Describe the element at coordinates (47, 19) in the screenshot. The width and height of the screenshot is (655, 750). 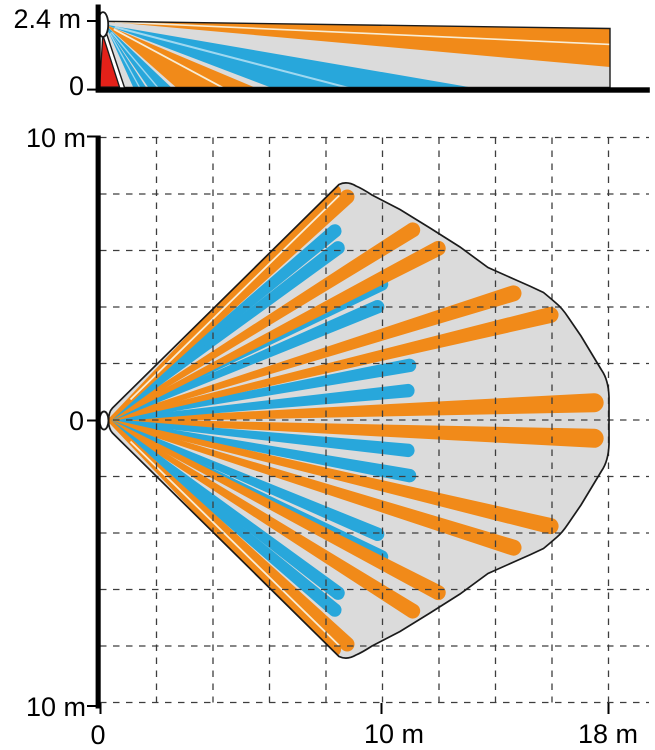
I see `svg-text: 2.4 m` at that location.